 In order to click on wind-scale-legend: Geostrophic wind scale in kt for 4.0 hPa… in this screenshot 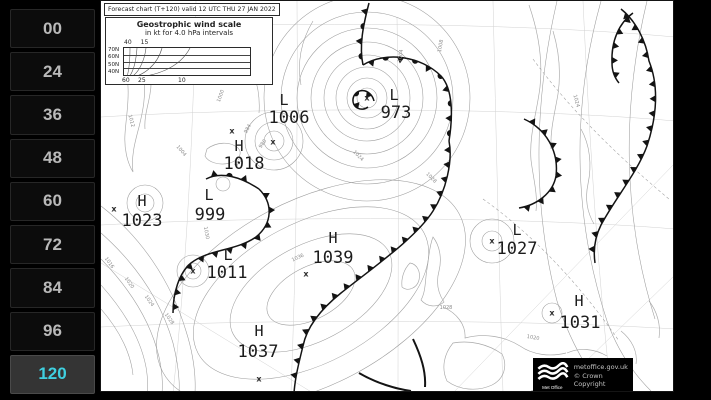, I will do `click(189, 51)`.